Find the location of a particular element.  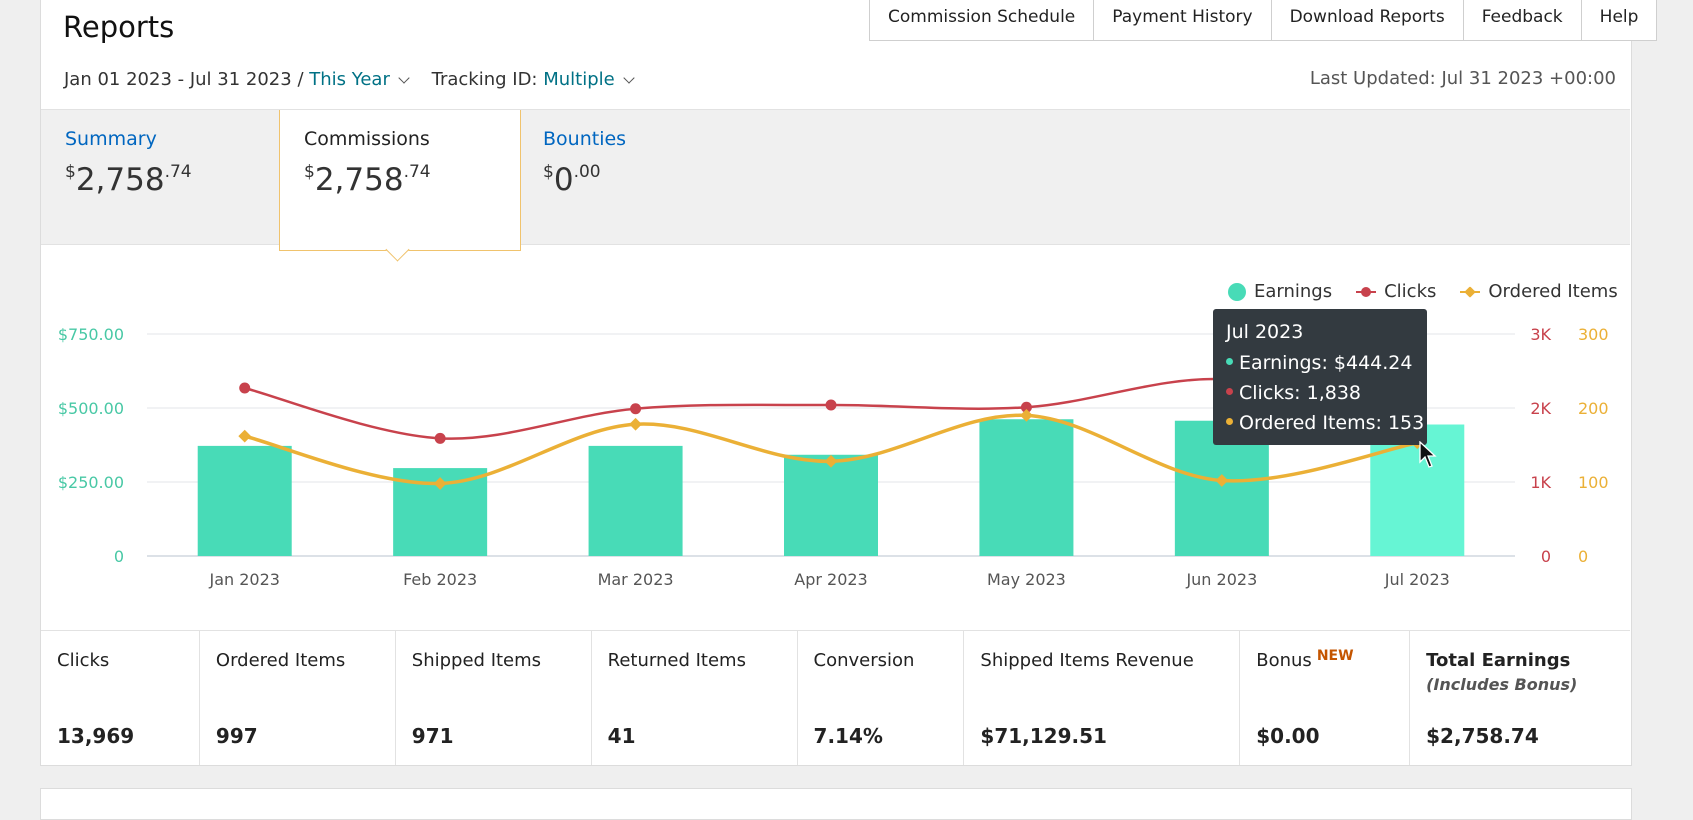

help-link: Help is located at coordinates (1618, 20).